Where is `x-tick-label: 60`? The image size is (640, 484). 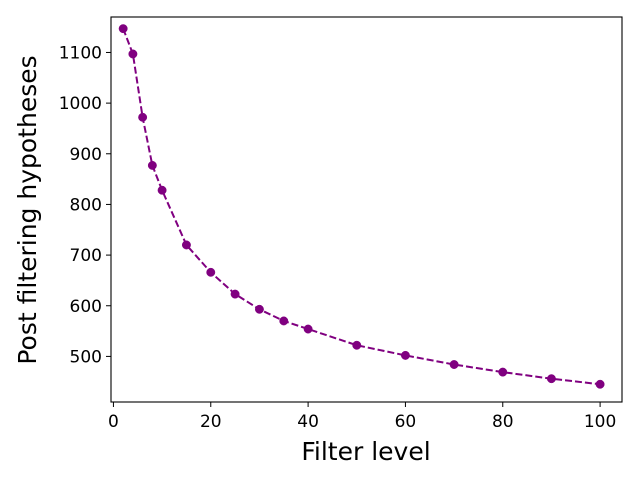 x-tick-label: 60 is located at coordinates (406, 422).